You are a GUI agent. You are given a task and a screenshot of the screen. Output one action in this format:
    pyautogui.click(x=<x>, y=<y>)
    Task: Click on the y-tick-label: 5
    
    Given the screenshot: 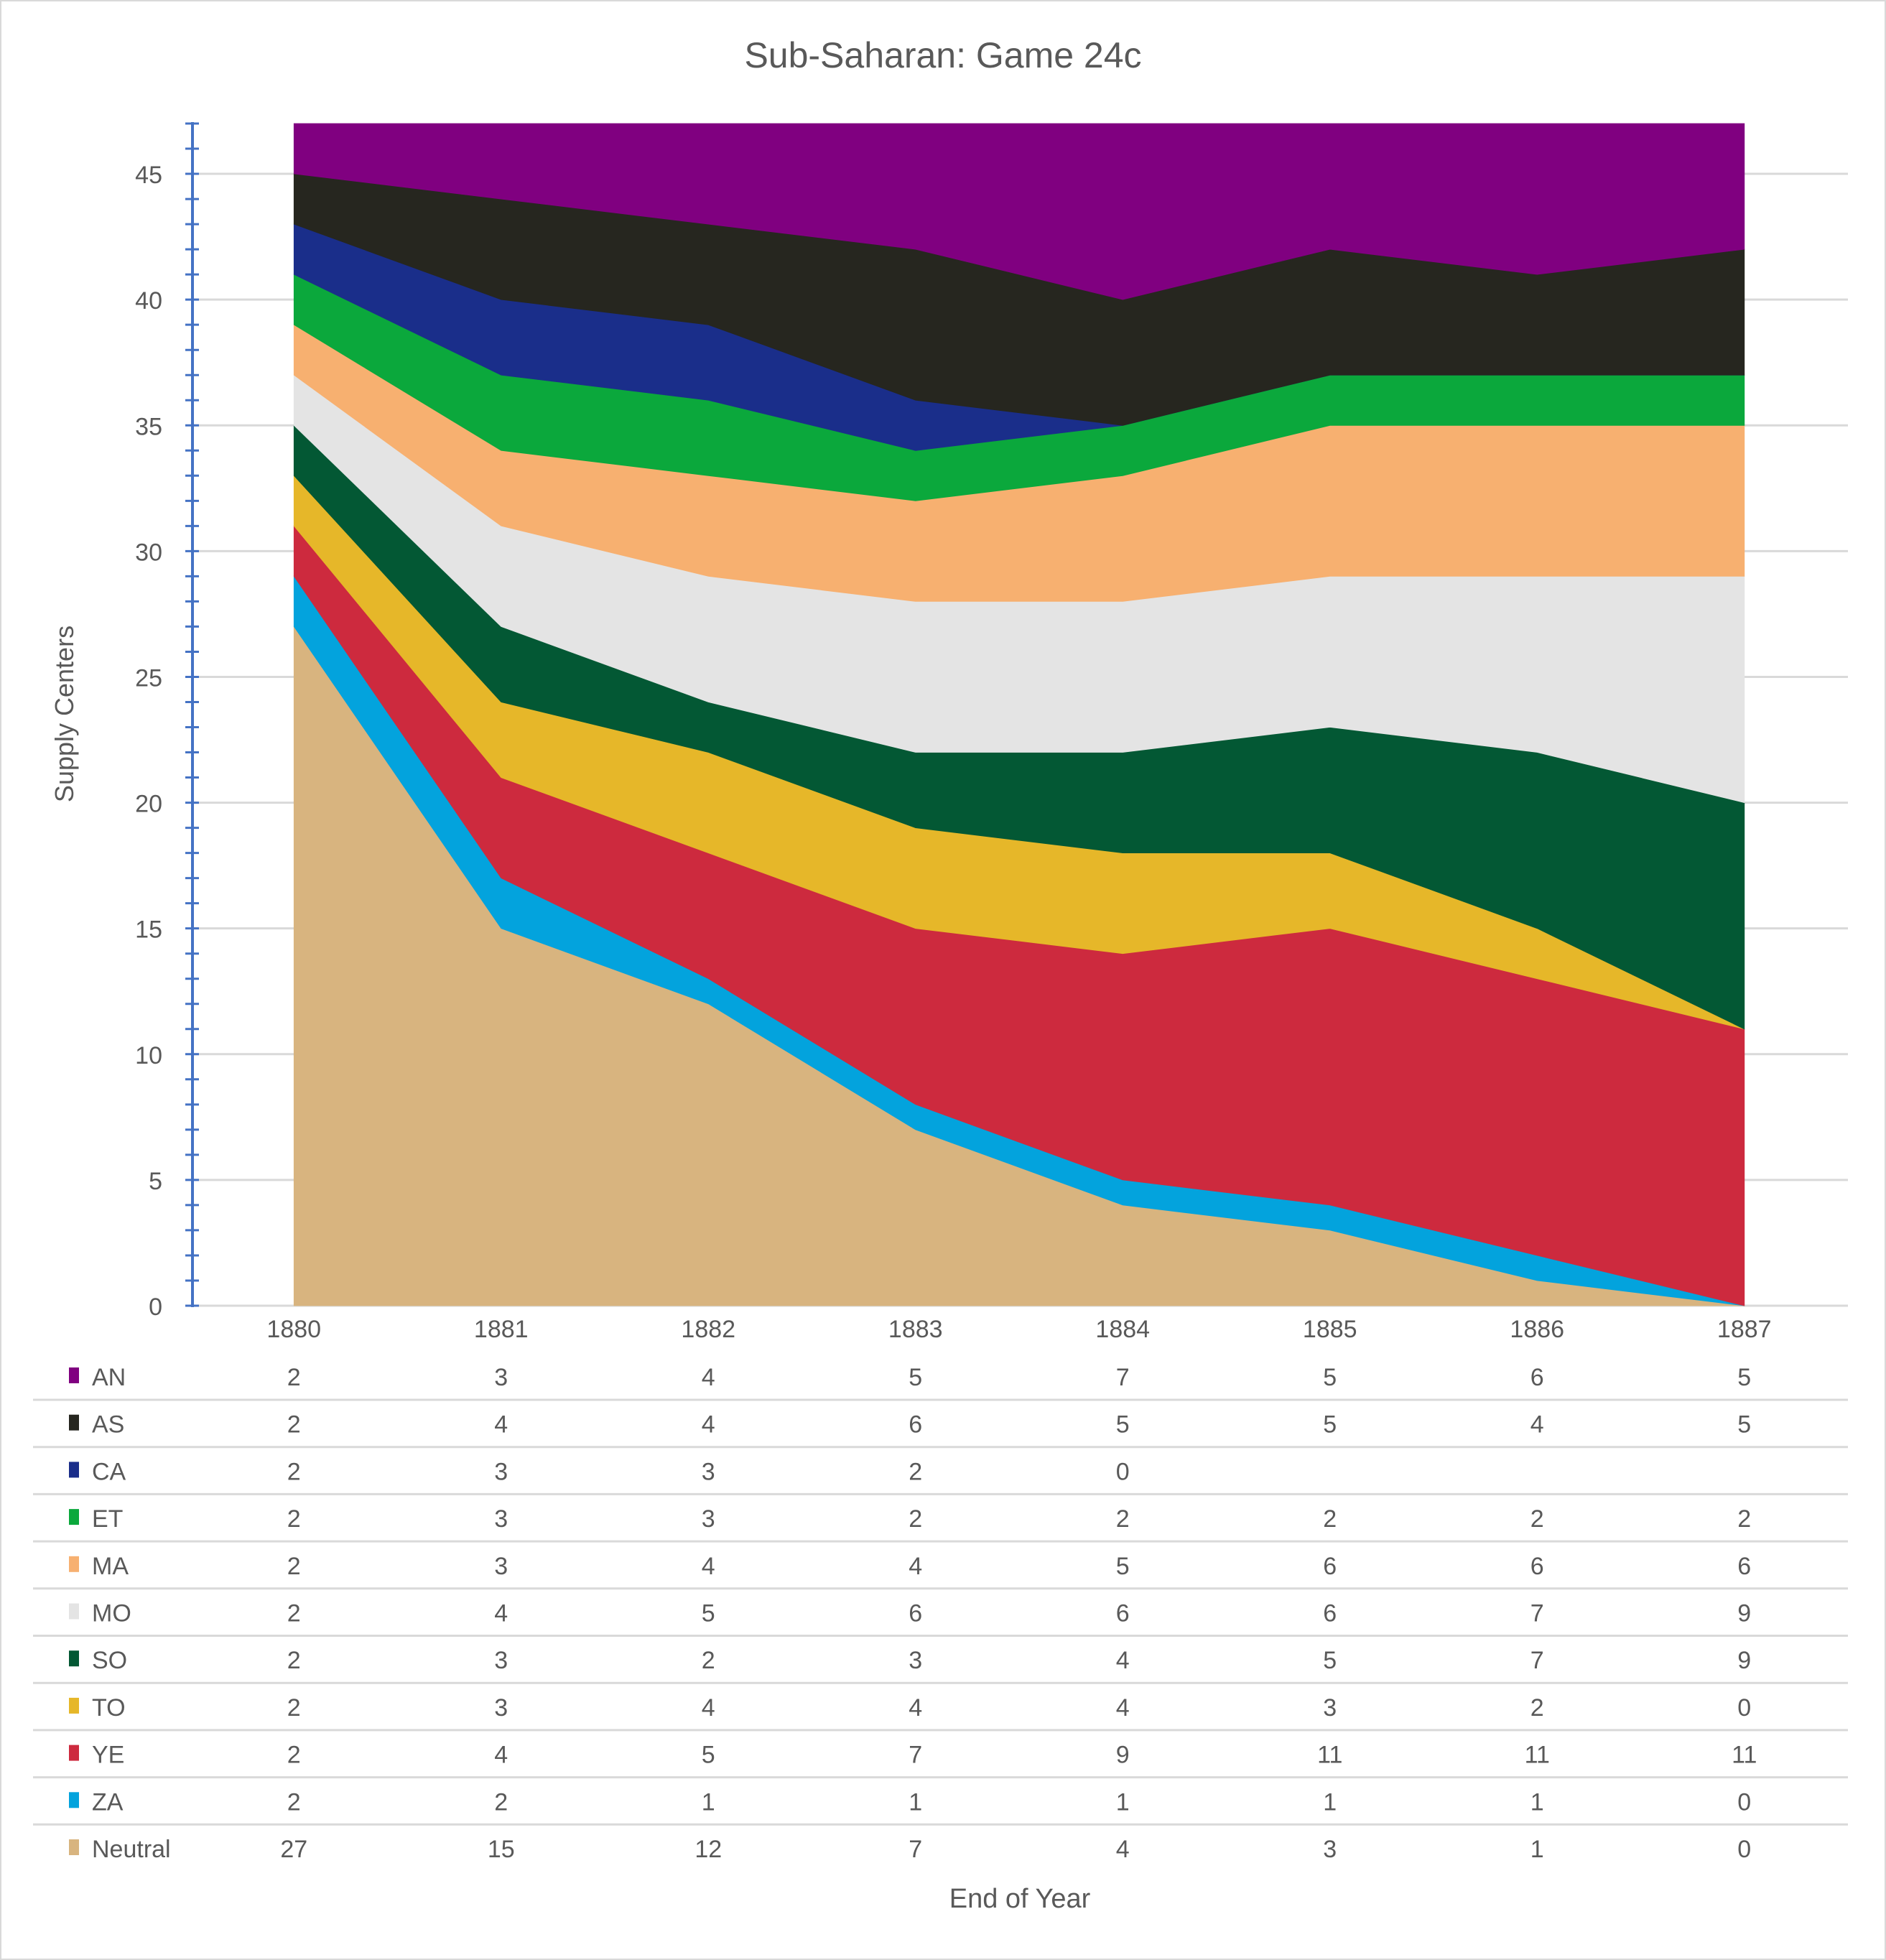 What is the action you would take?
    pyautogui.click(x=155, y=1182)
    